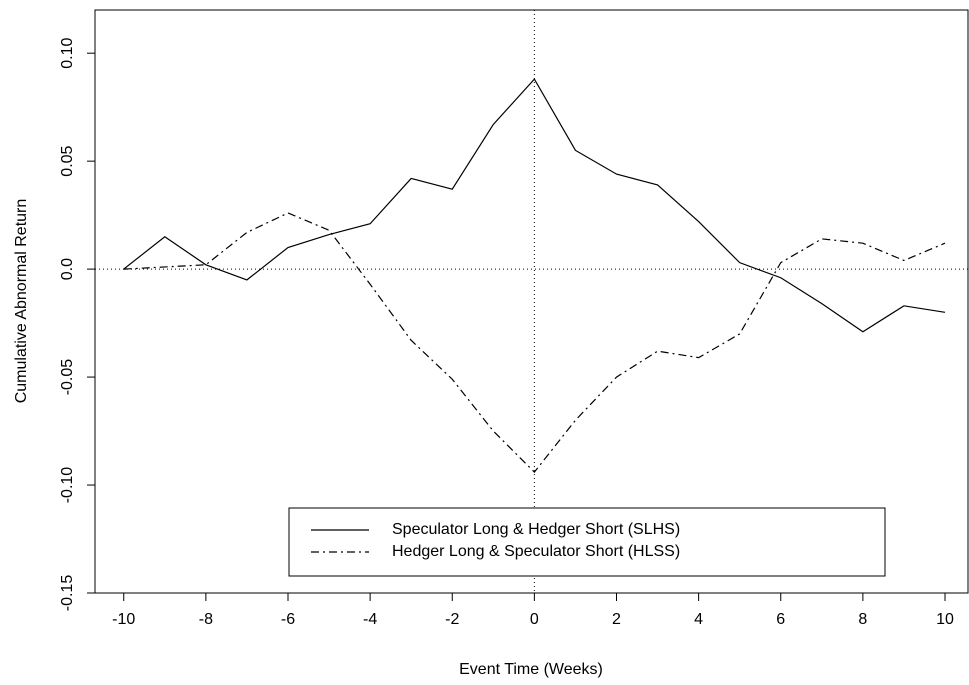  What do you see at coordinates (21, 301) in the screenshot?
I see `y-axis-label: Cumulative Abnormal Return` at bounding box center [21, 301].